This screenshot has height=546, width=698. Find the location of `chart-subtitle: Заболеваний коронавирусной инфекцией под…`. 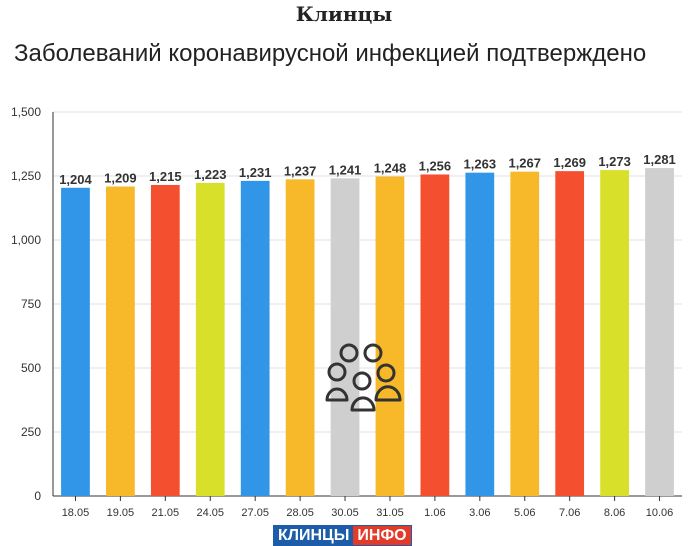

chart-subtitle: Заболеваний коронавирусной инфекцией под… is located at coordinates (330, 53).